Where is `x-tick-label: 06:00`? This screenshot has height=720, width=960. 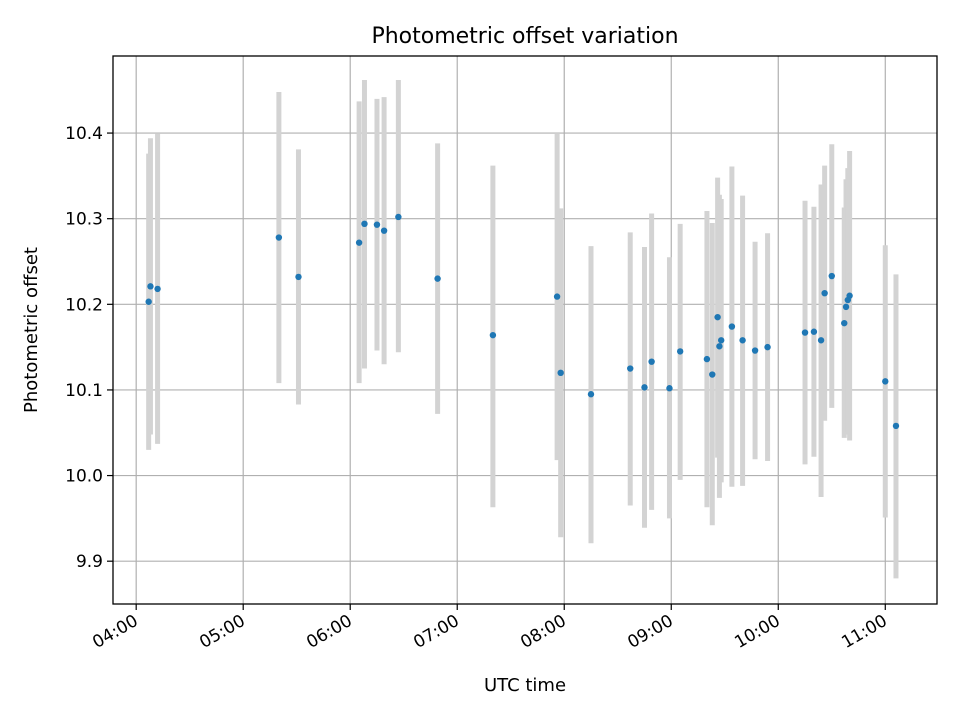
x-tick-label: 06:00 is located at coordinates (329, 632).